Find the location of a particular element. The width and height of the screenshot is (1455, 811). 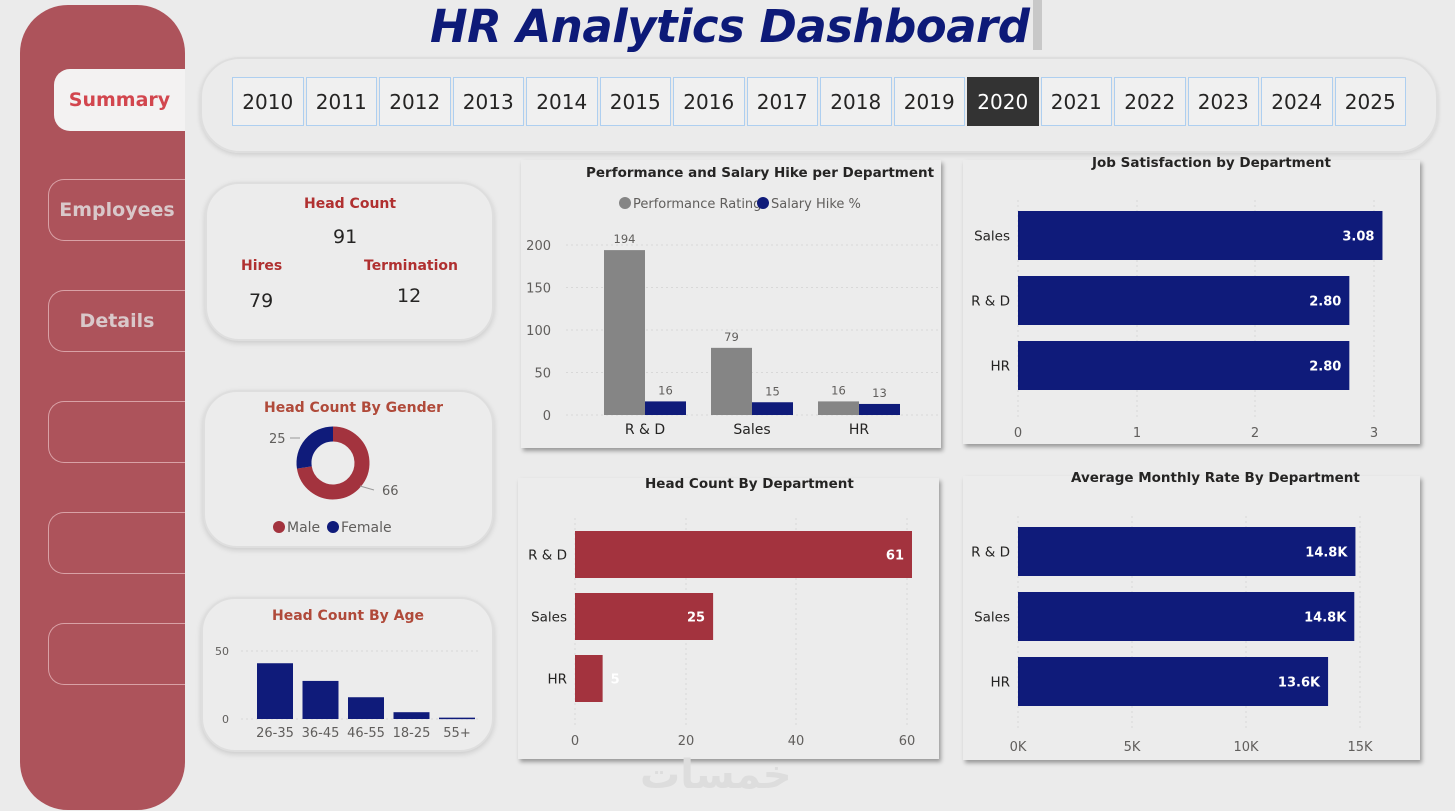

year-slicer-panel is located at coordinates (819, 105).